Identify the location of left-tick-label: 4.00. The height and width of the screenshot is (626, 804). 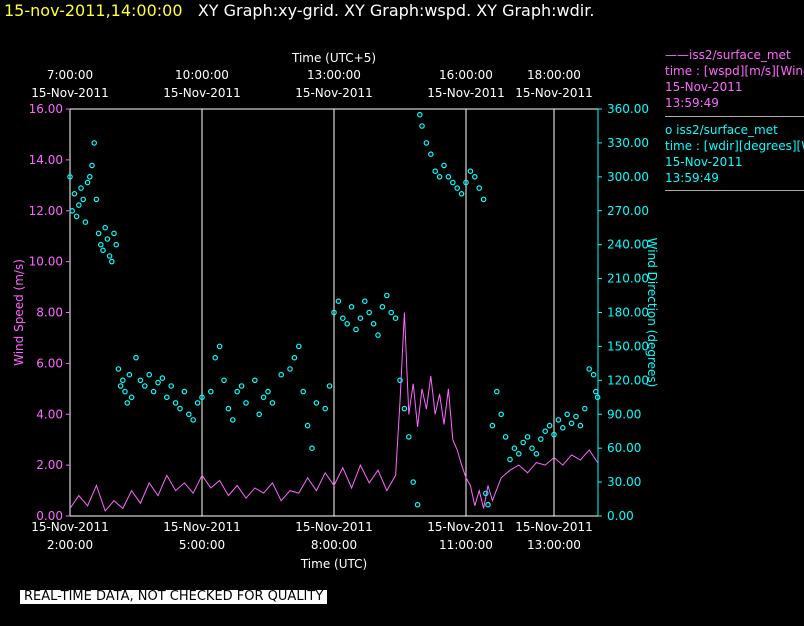
(49, 414).